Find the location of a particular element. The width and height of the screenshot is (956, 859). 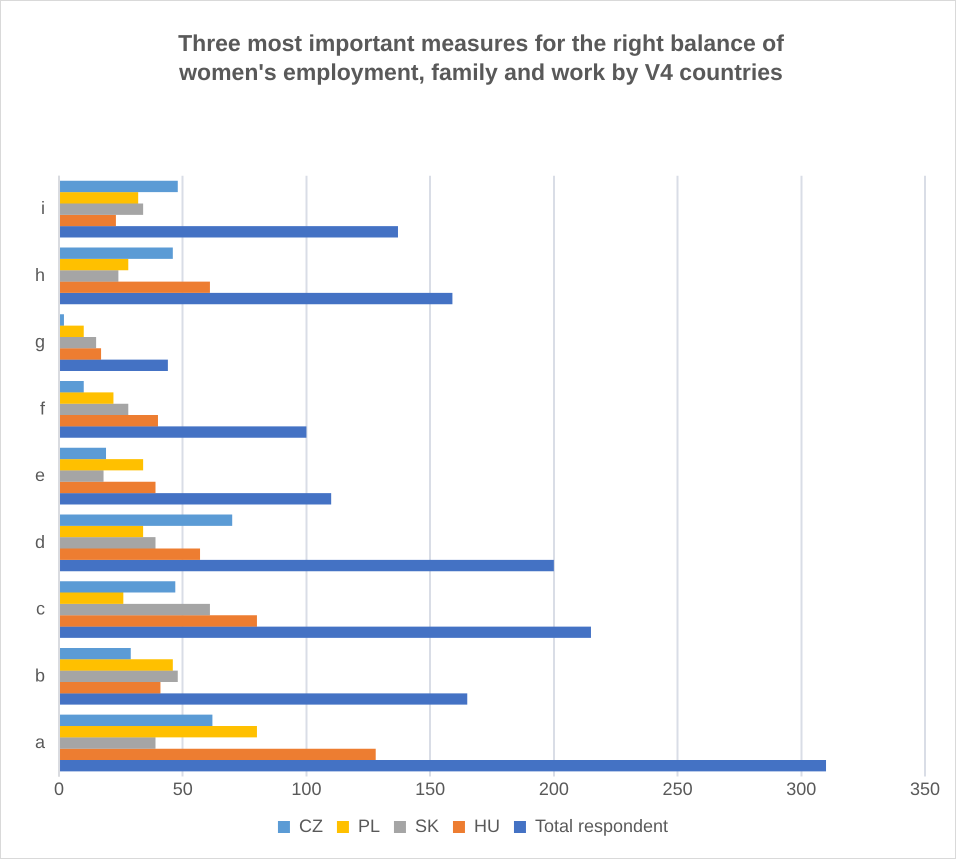

y-tick-label: d is located at coordinates (40, 542).